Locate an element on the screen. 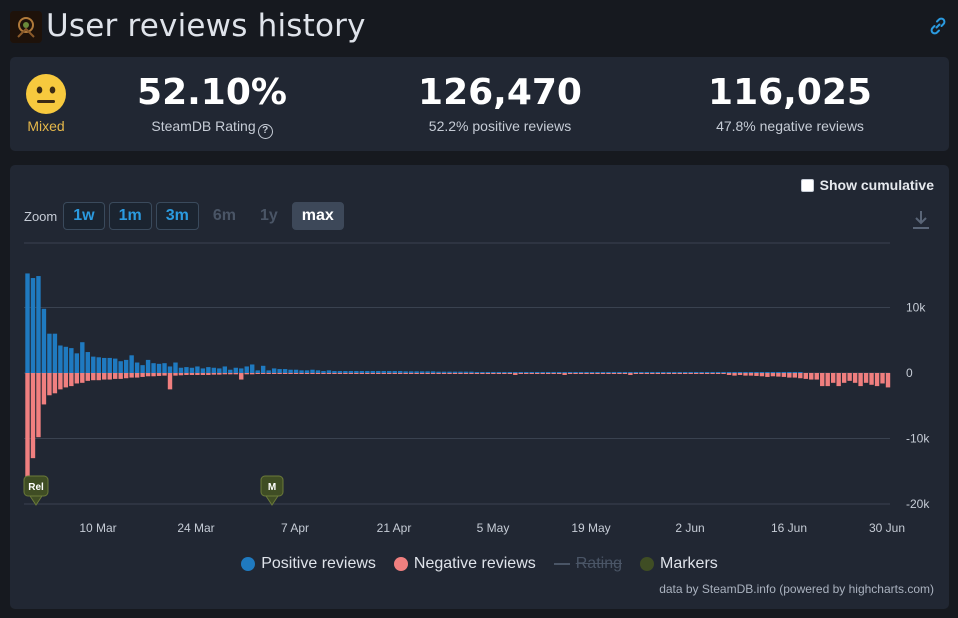 Image resolution: width=958 pixels, height=618 pixels. legend-markers: Markers is located at coordinates (679, 564).